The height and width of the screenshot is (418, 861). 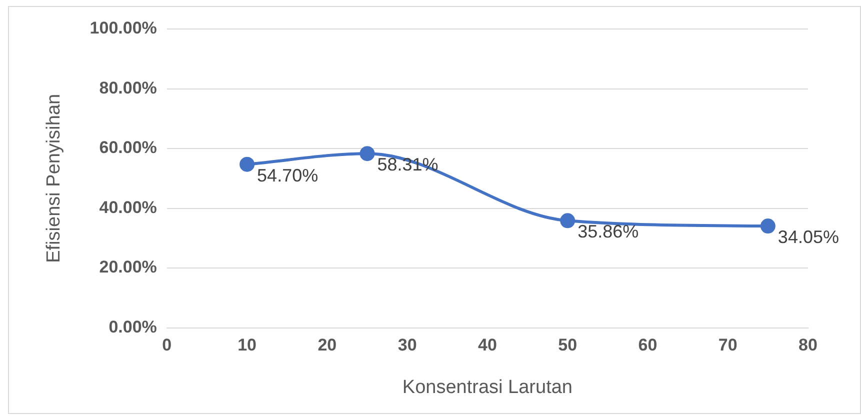 I want to click on data-label: 34.05%, so click(x=808, y=237).